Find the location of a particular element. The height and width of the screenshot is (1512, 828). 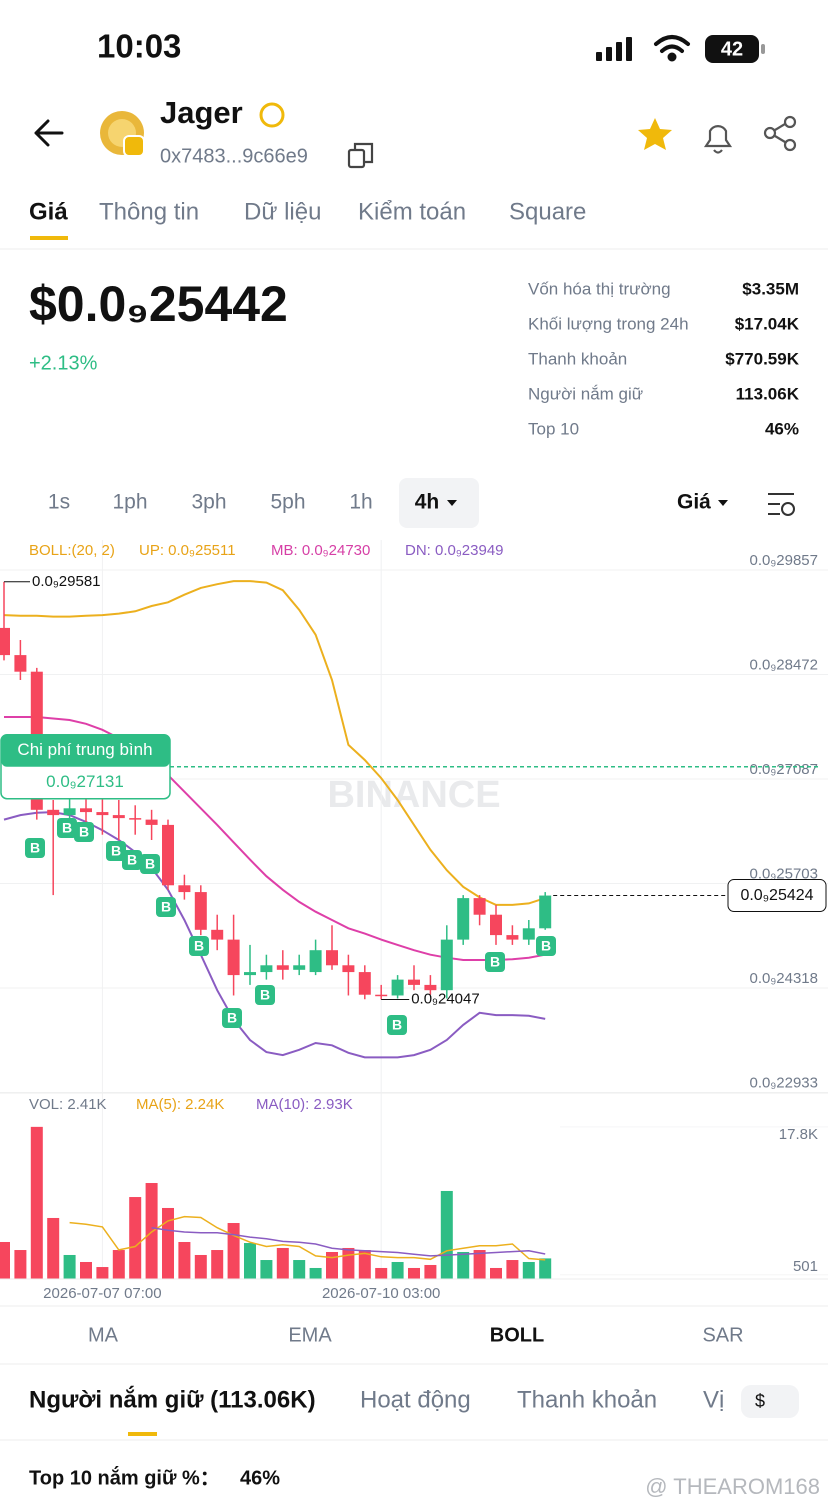

y-tick-label: 0.0₉28472 is located at coordinates (783, 664).